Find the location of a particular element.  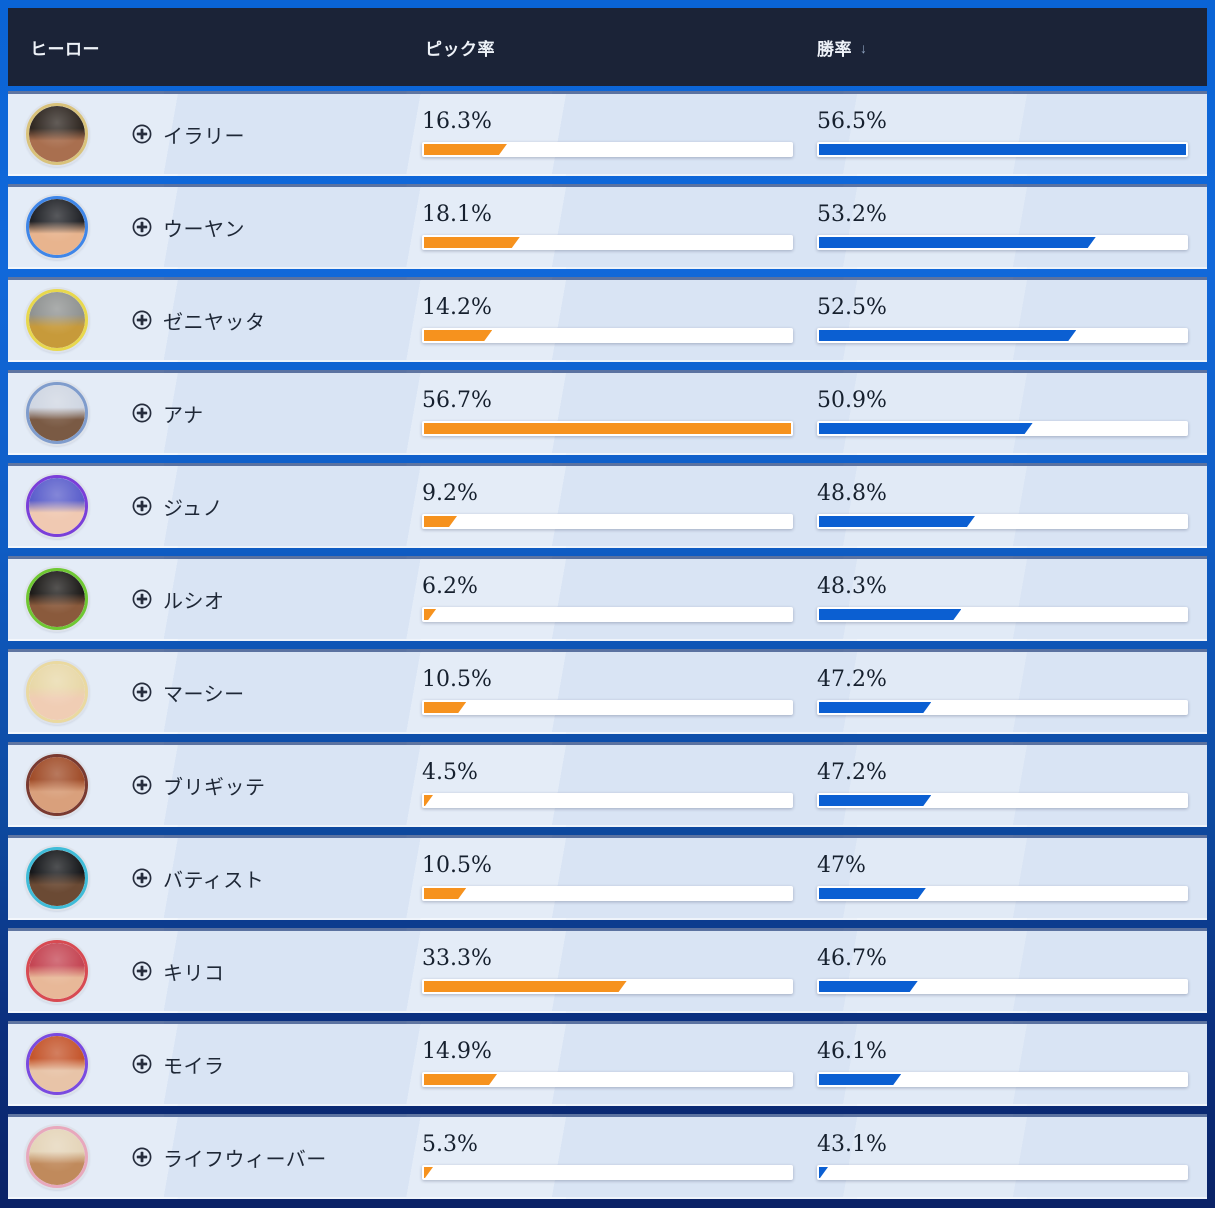

hero-name: キリコ is located at coordinates (194, 973).